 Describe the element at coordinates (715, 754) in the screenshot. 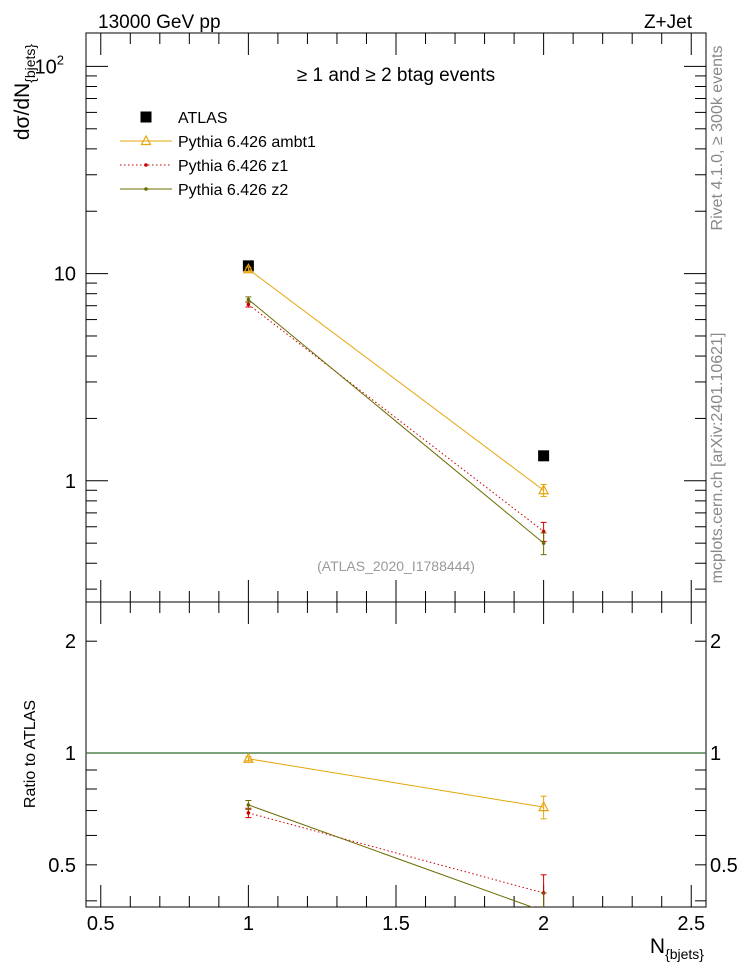

I see `ratio-y-tick-label-right: 1` at that location.